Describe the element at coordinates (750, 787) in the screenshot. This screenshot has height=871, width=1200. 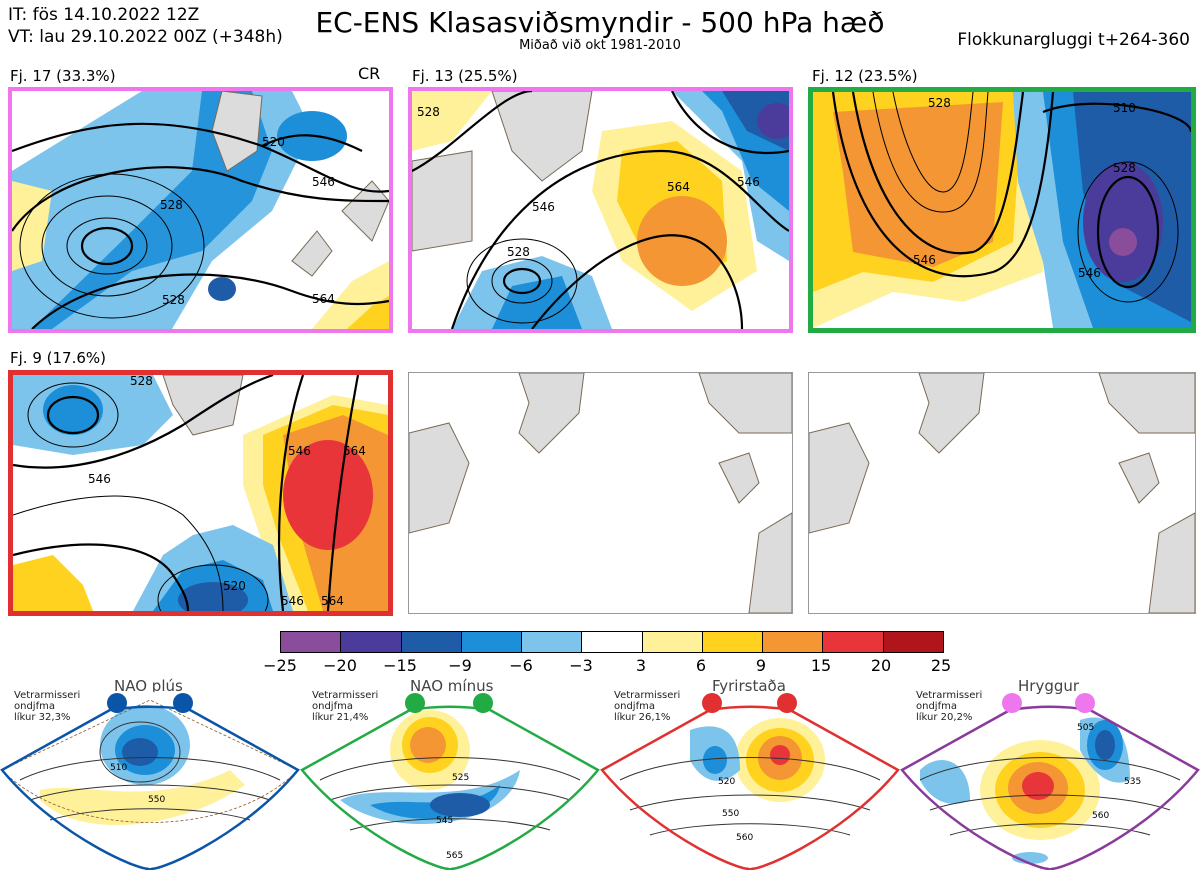
I see `regime-3-map: 520 550 560` at that location.